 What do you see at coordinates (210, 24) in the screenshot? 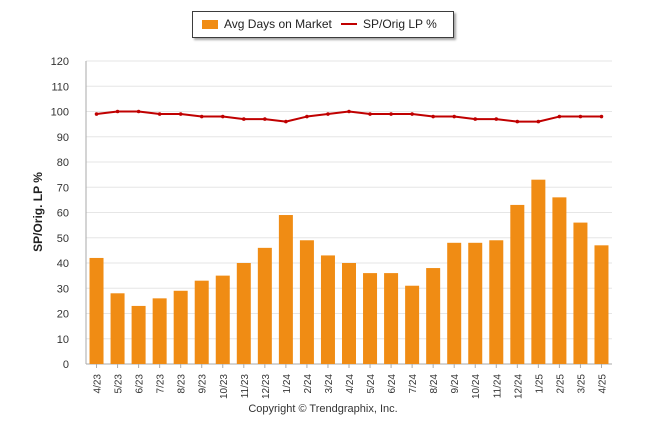
I see `legend-swatch-bar` at bounding box center [210, 24].